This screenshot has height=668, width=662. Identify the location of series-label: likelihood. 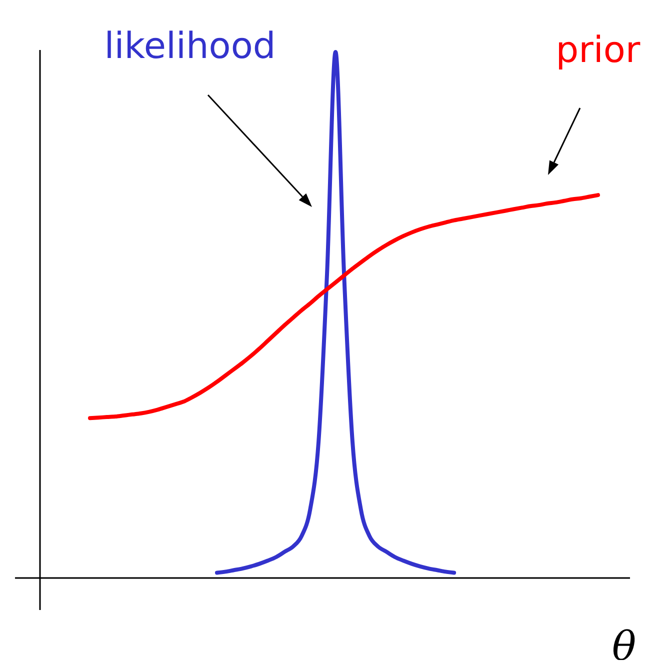
(190, 46).